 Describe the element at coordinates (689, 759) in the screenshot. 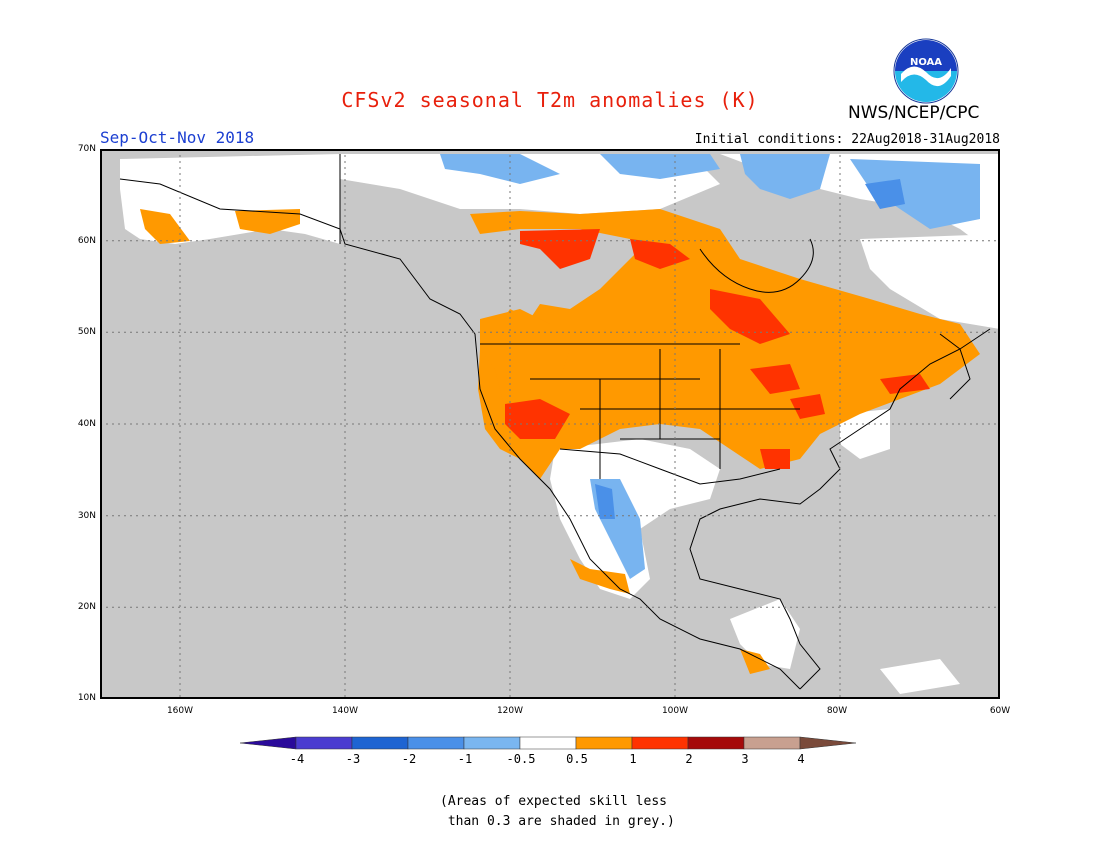

I see `colorbar-label: 2` at that location.